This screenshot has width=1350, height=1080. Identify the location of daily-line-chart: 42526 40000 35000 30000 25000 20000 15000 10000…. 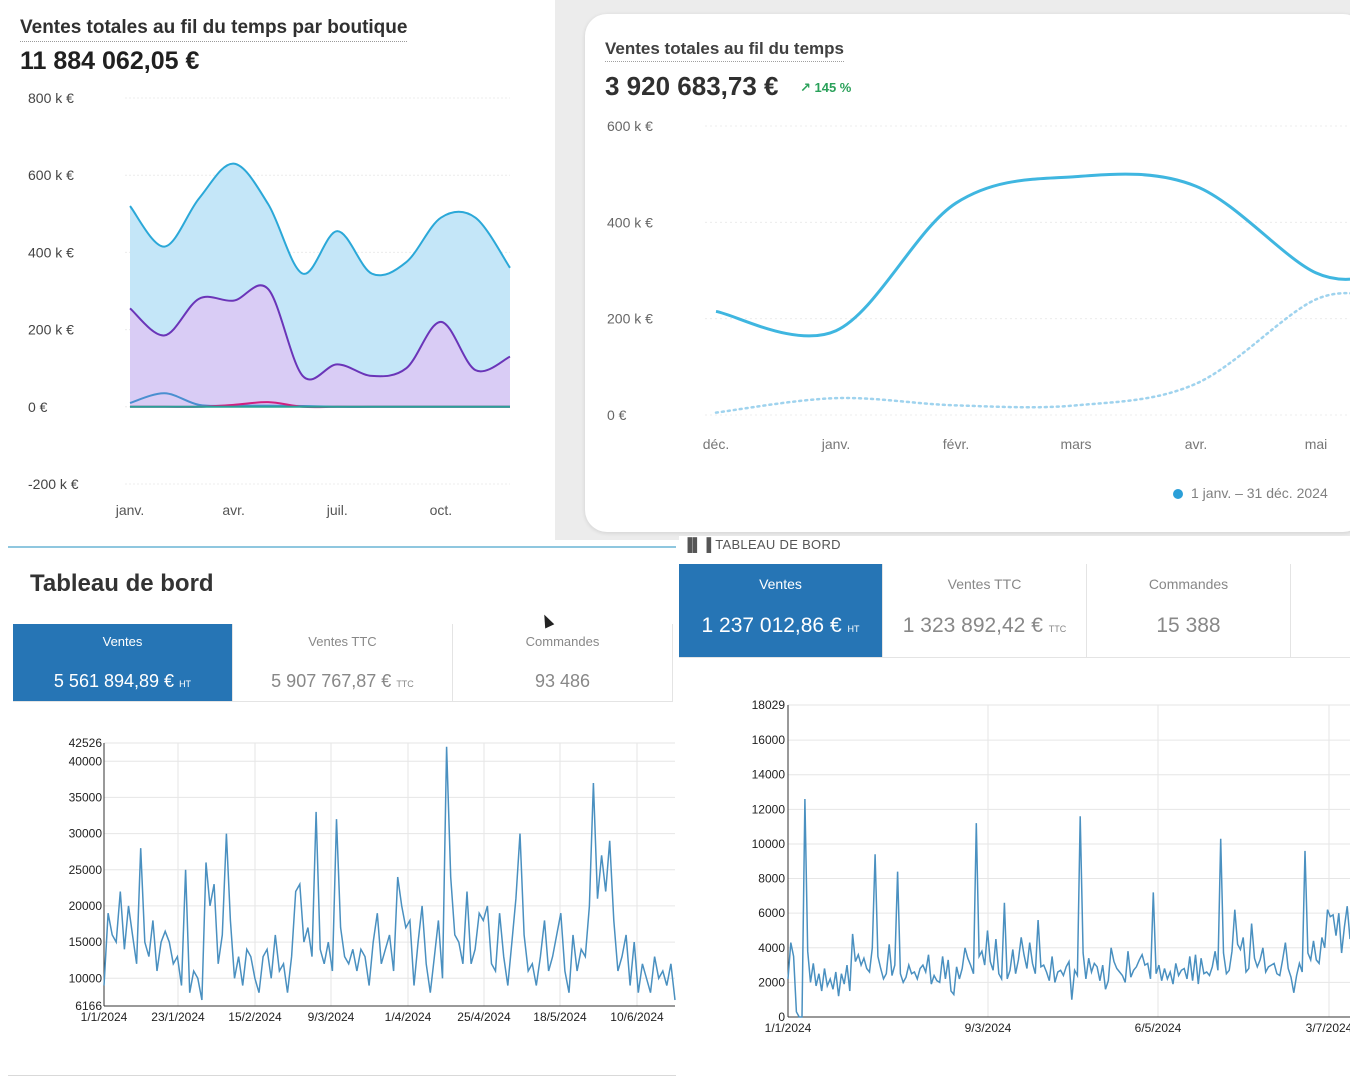
(372, 880).